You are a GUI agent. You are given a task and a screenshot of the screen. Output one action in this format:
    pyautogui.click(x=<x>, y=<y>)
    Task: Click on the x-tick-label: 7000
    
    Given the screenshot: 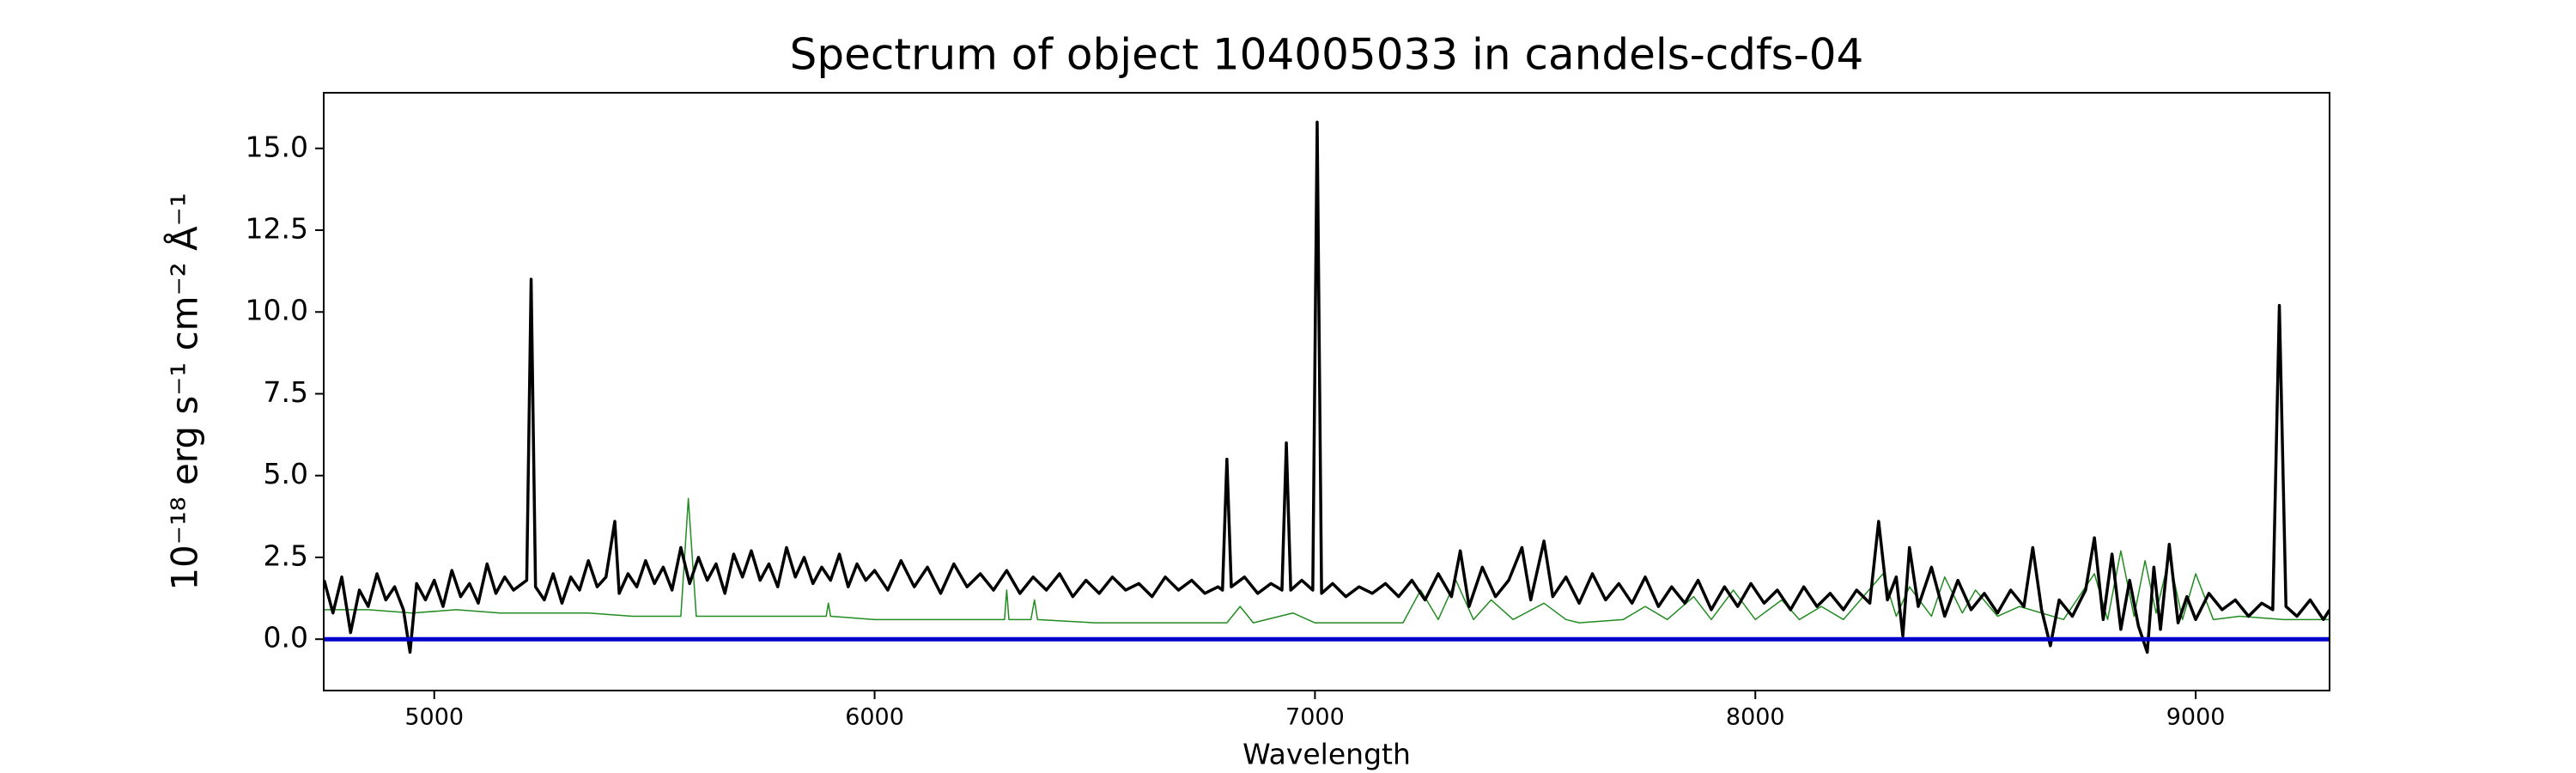 What is the action you would take?
    pyautogui.click(x=1315, y=717)
    